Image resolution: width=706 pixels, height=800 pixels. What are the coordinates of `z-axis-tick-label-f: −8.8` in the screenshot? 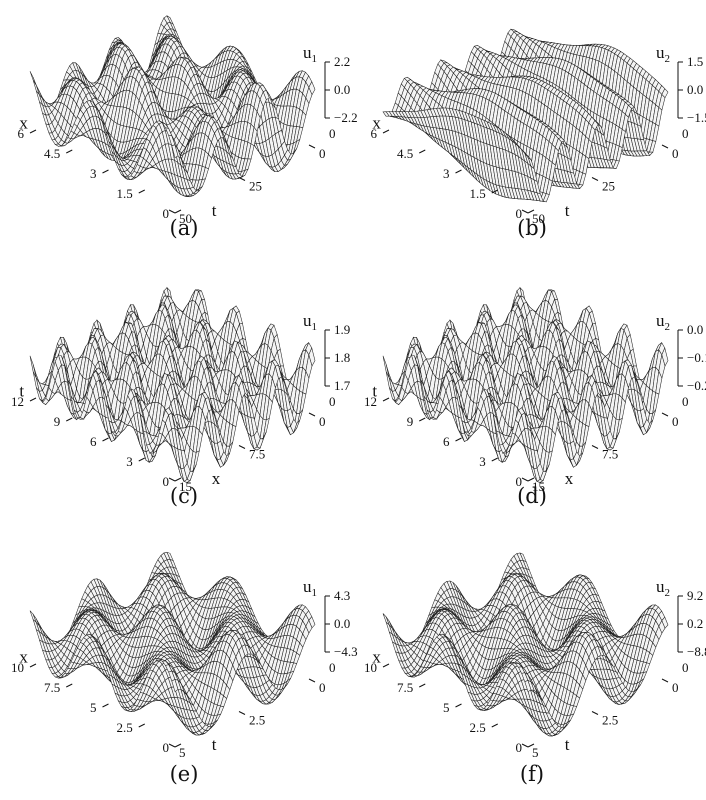 It's located at (696, 651).